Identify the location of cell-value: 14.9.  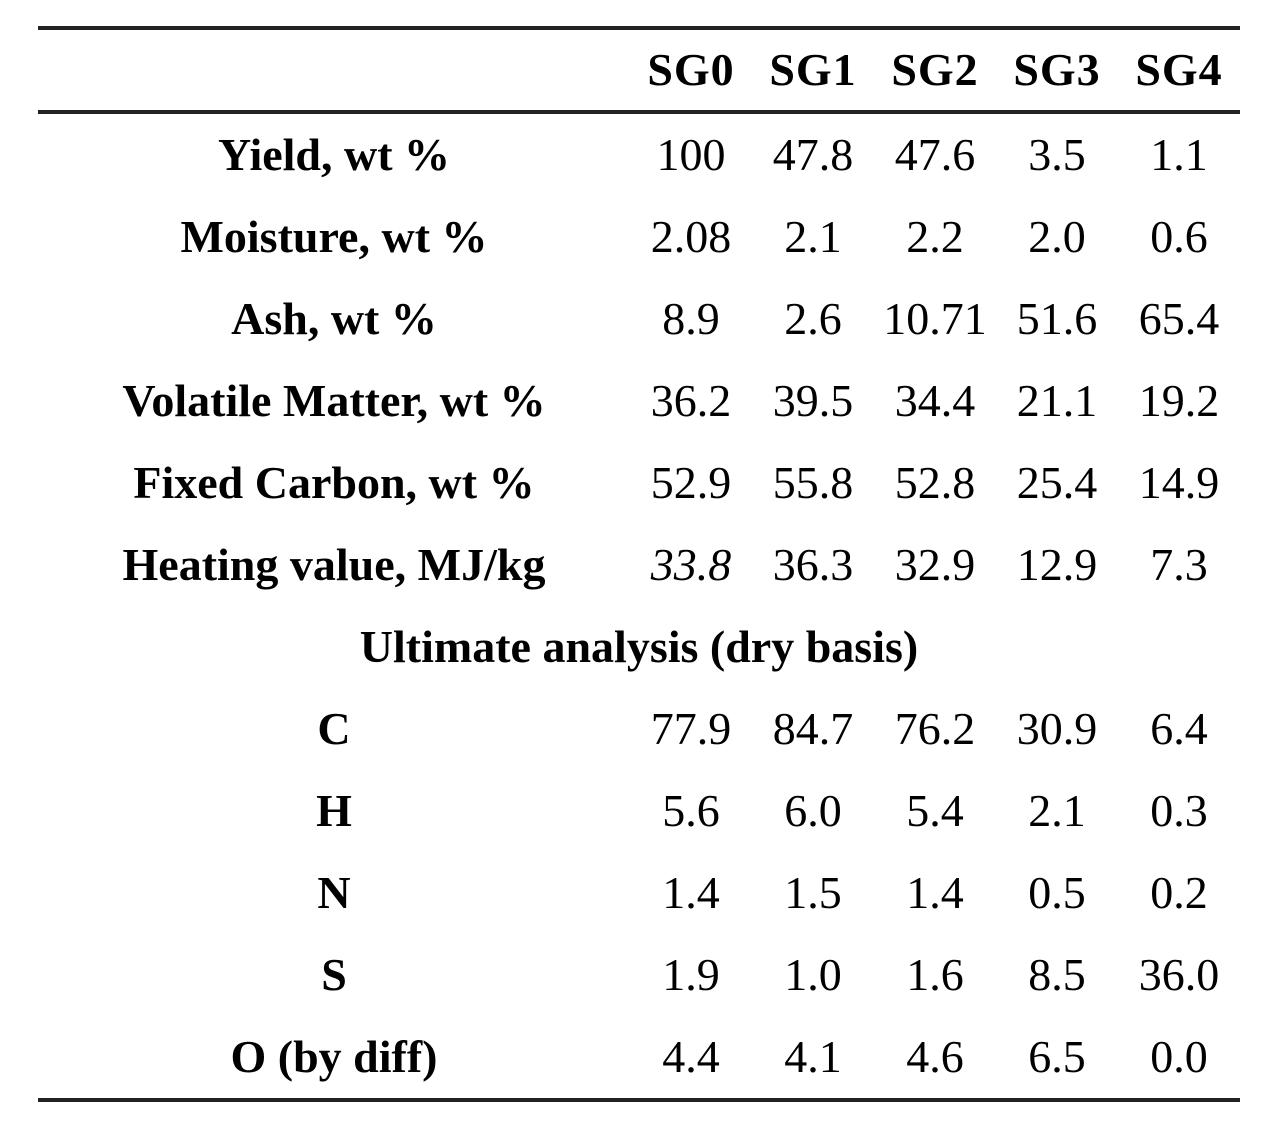
(1179, 482).